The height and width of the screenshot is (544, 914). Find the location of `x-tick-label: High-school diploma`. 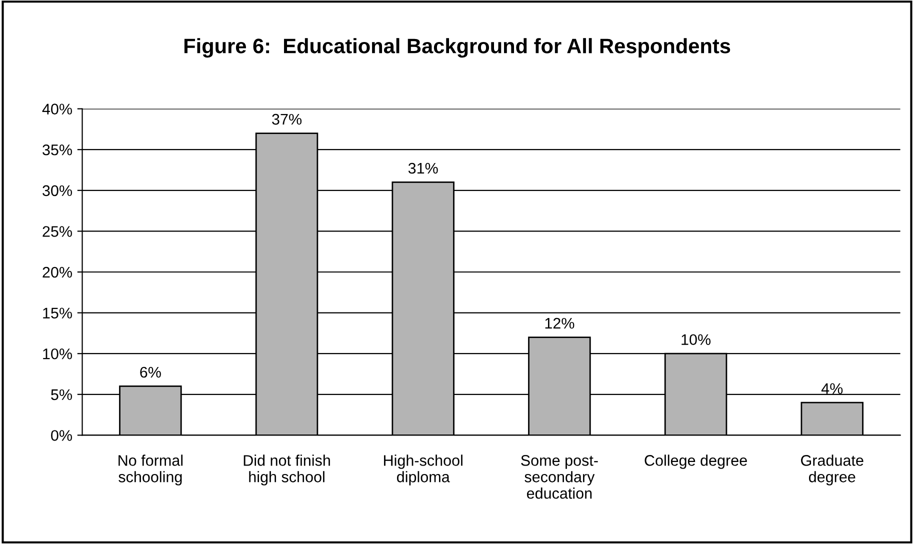

x-tick-label: High-school diploma is located at coordinates (423, 470).